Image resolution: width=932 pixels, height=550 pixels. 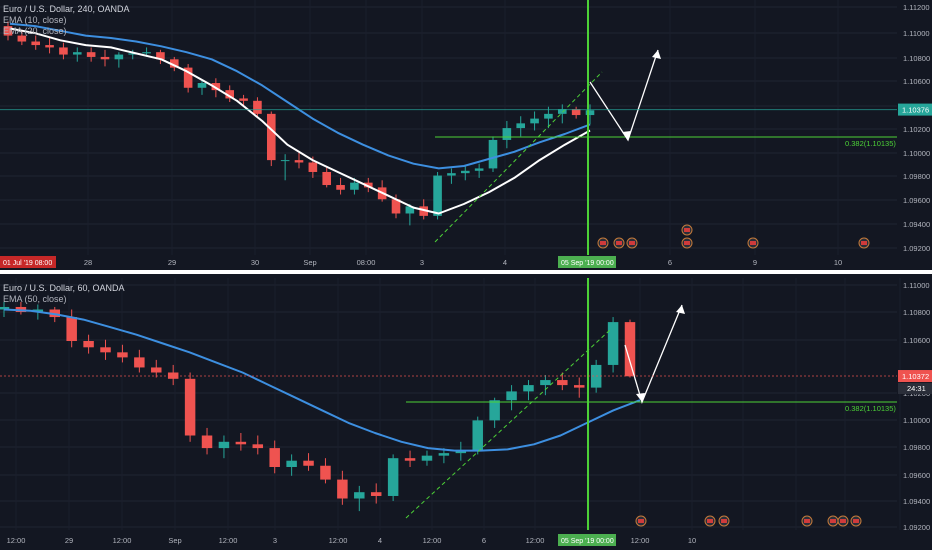 I want to click on top-price-tick: 1.11000, so click(x=916, y=33).